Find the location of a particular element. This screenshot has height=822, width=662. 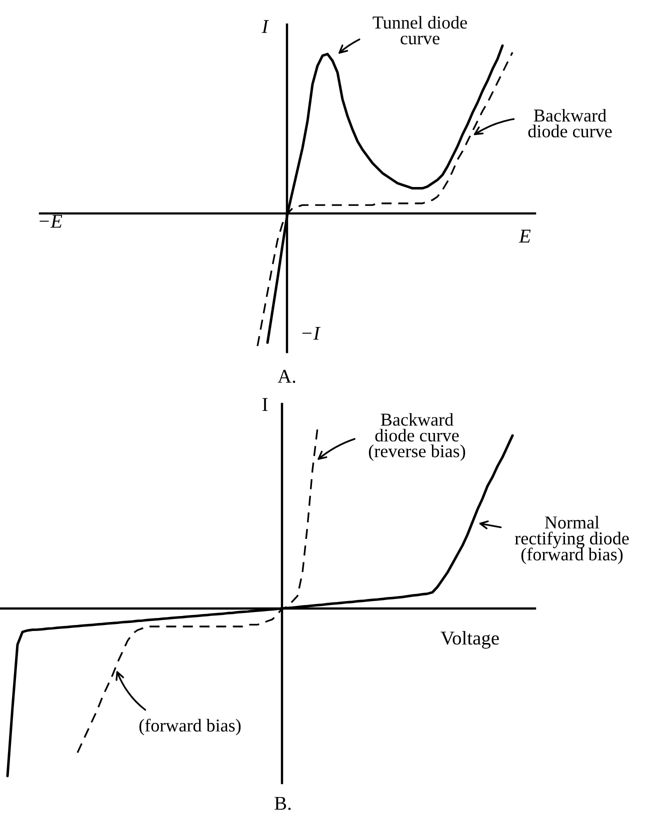

x-axis-title: Voltage is located at coordinates (469, 640).